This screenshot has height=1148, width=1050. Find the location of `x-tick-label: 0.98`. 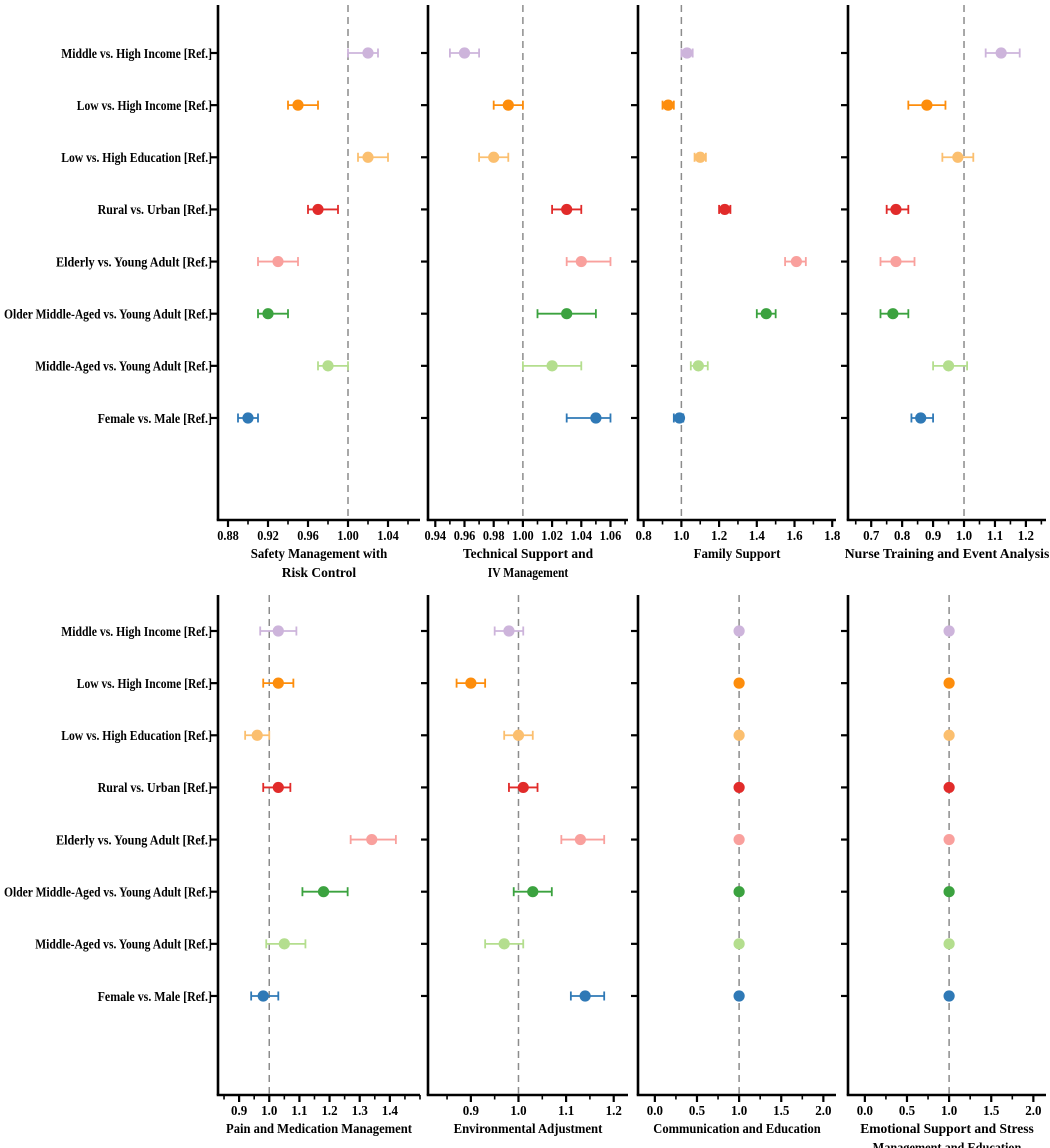

x-tick-label: 0.98 is located at coordinates (494, 535).